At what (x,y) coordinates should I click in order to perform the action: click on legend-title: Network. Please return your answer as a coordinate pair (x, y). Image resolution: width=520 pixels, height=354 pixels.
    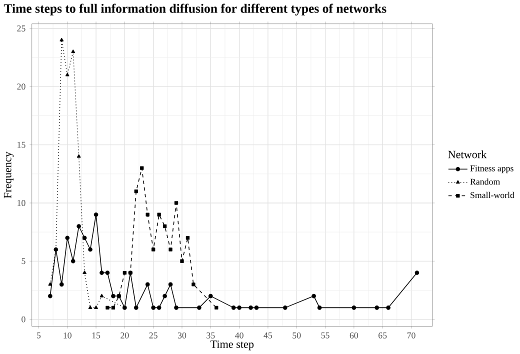
    Looking at the image, I should click on (467, 154).